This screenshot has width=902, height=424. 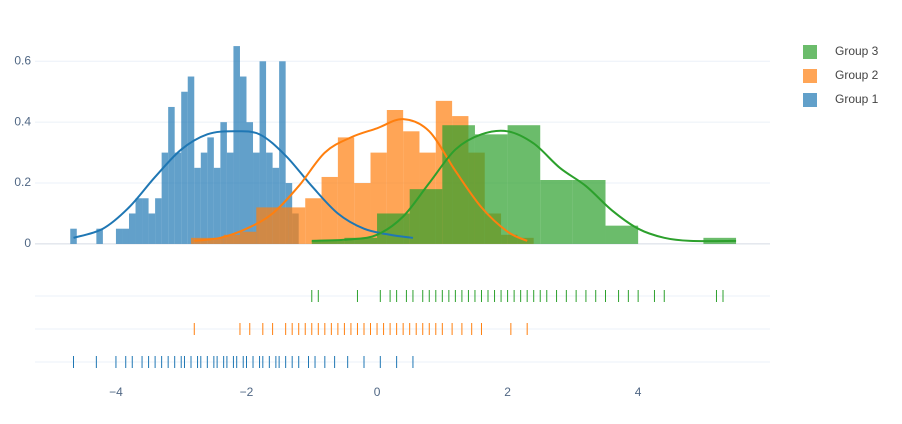 What do you see at coordinates (22, 121) in the screenshot?
I see `y-tick-label: 0.4` at bounding box center [22, 121].